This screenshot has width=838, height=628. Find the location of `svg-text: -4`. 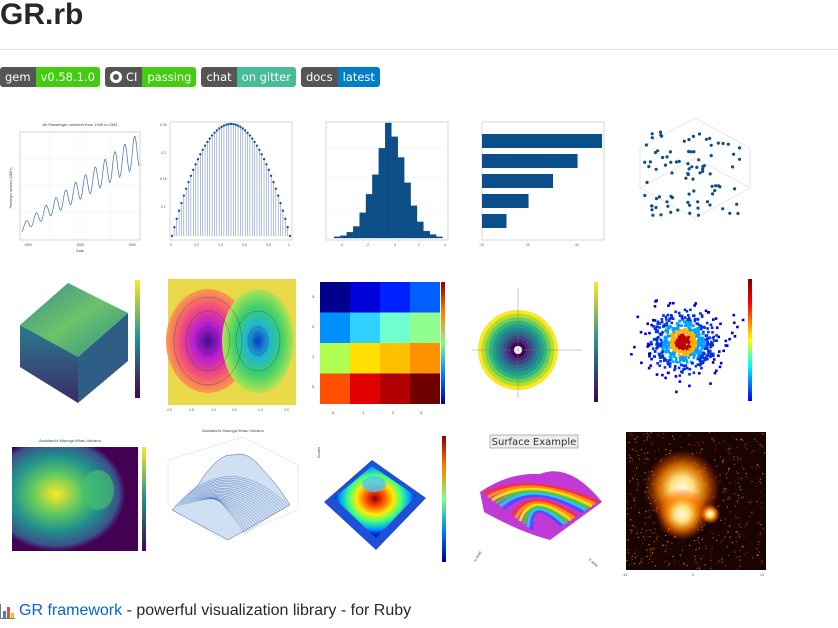

svg-text: -4 is located at coordinates (341, 245).